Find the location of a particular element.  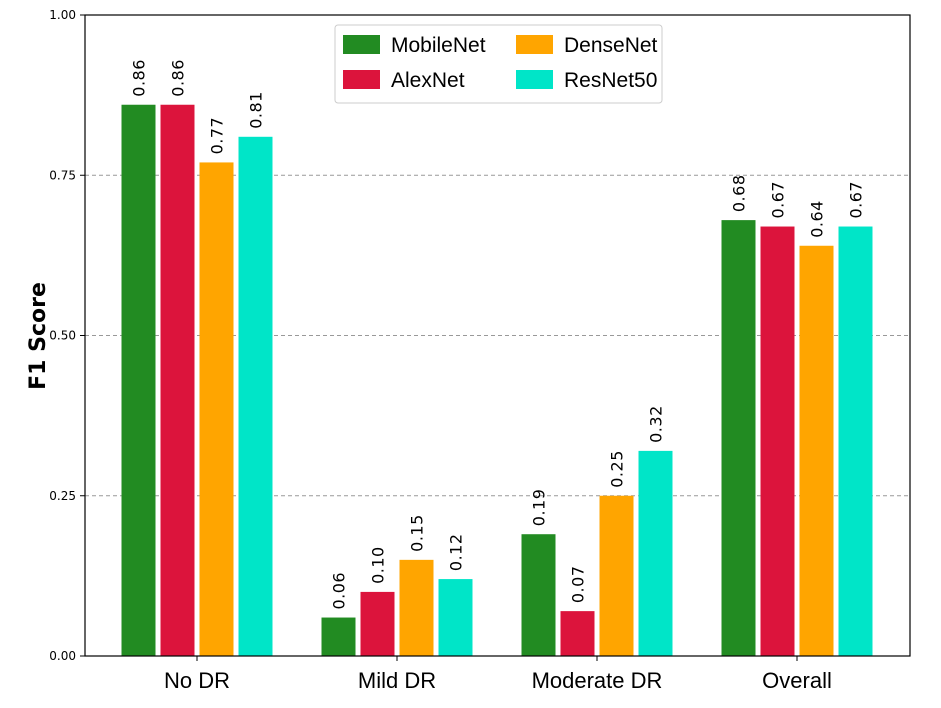

x-tick-label: No DR is located at coordinates (197, 680).